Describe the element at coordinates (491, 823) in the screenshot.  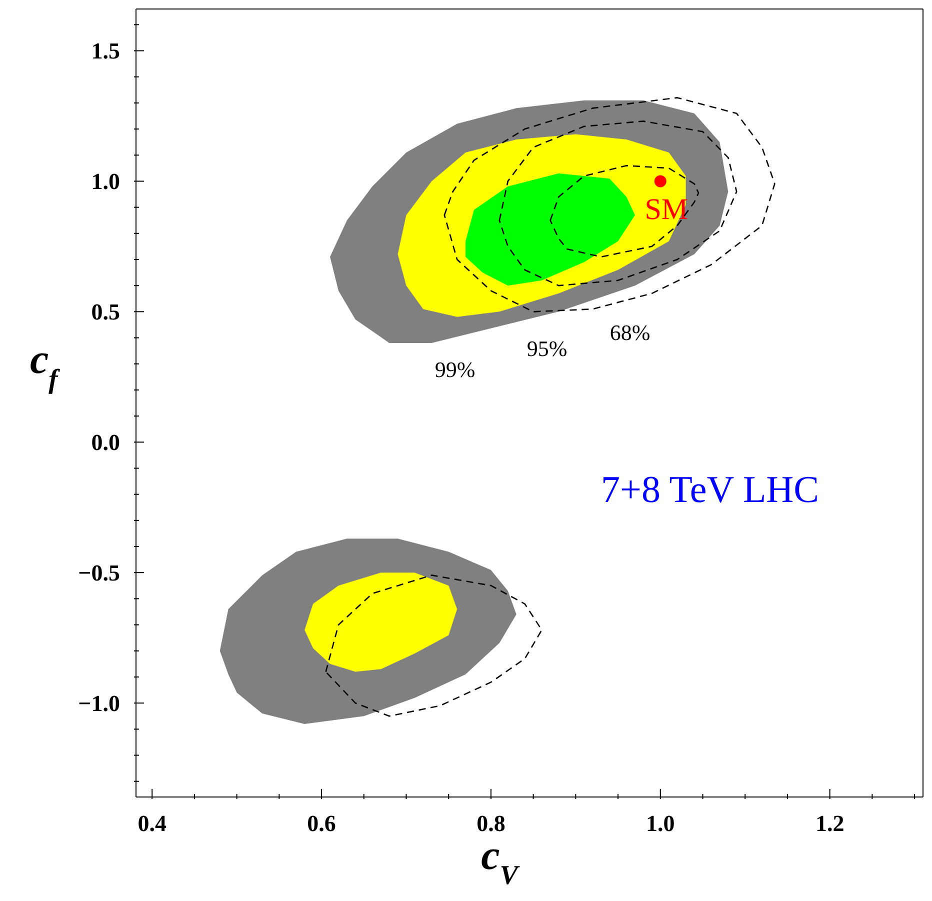
I see `x-tick-label: 0.8` at that location.